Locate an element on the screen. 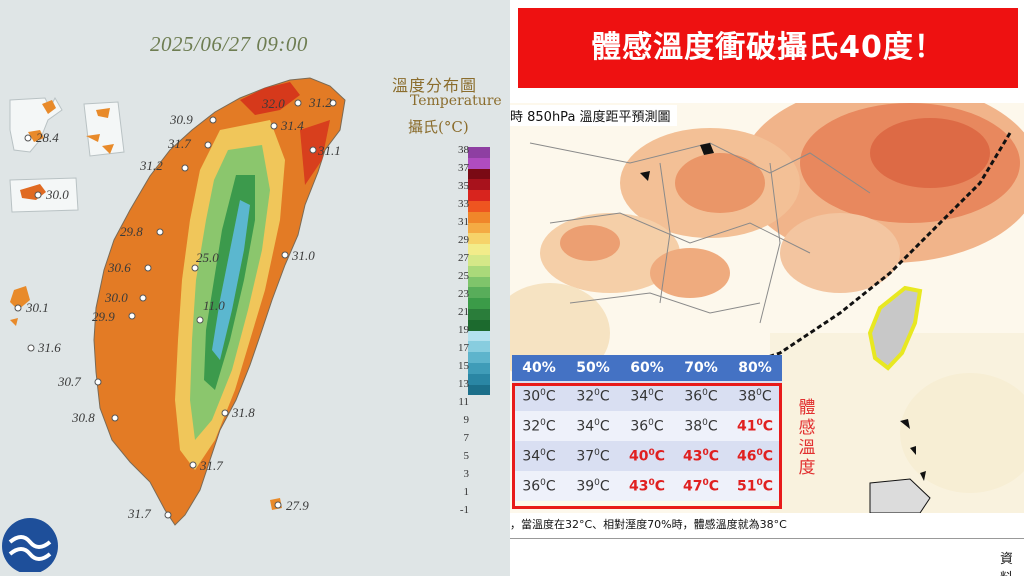  vertical-label-char: 感 is located at coordinates (807, 428).